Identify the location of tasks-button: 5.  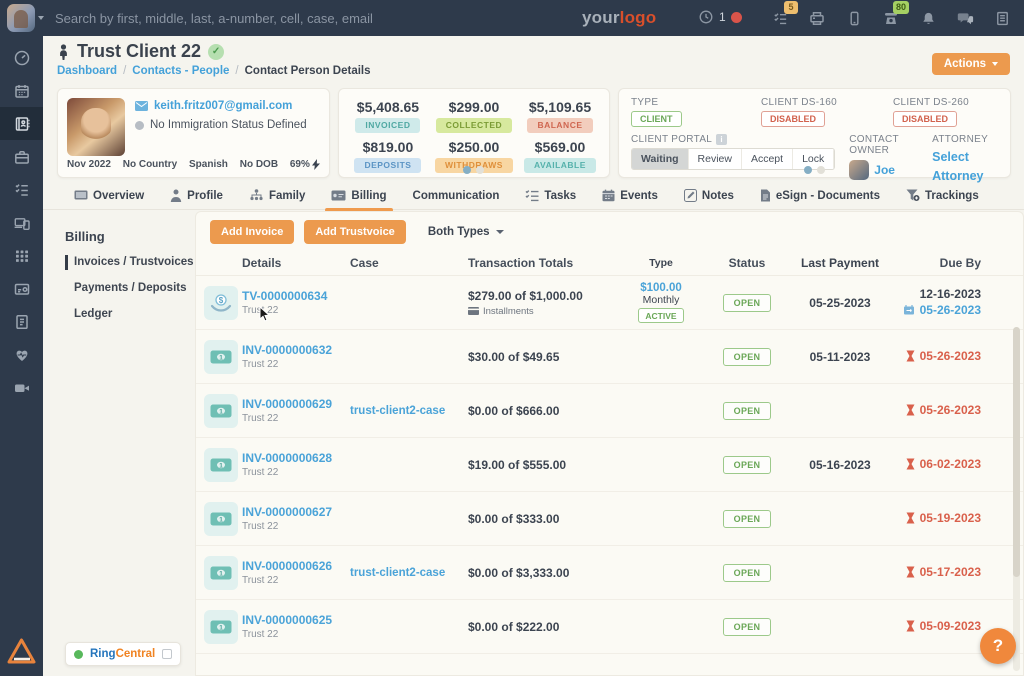
(784, 14).